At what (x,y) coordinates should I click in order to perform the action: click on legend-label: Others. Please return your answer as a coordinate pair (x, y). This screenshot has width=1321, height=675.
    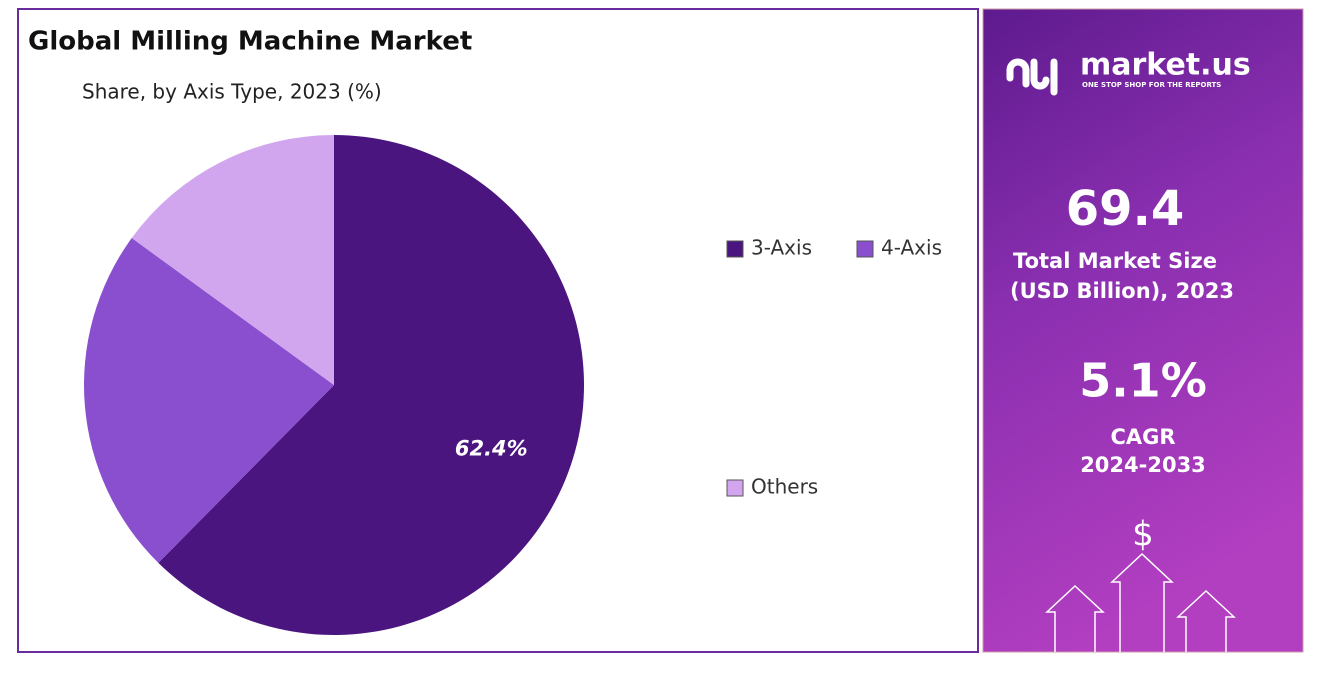
    Looking at the image, I should click on (784, 487).